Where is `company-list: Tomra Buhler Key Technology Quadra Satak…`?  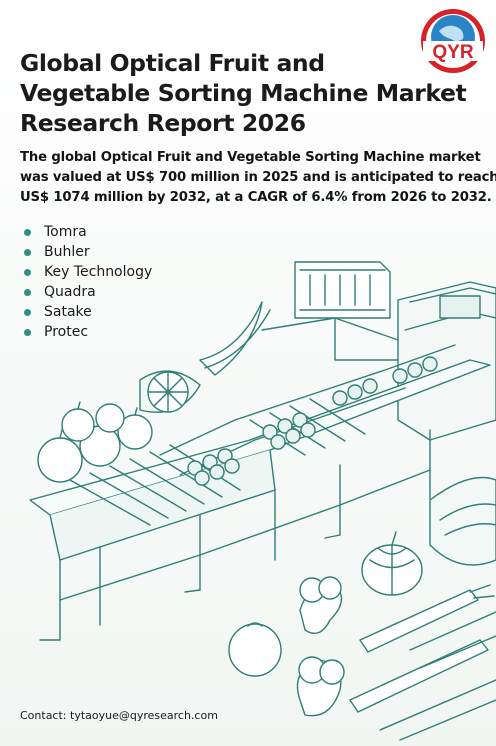 company-list: Tomra Buhler Key Technology Quadra Satak… is located at coordinates (87, 282).